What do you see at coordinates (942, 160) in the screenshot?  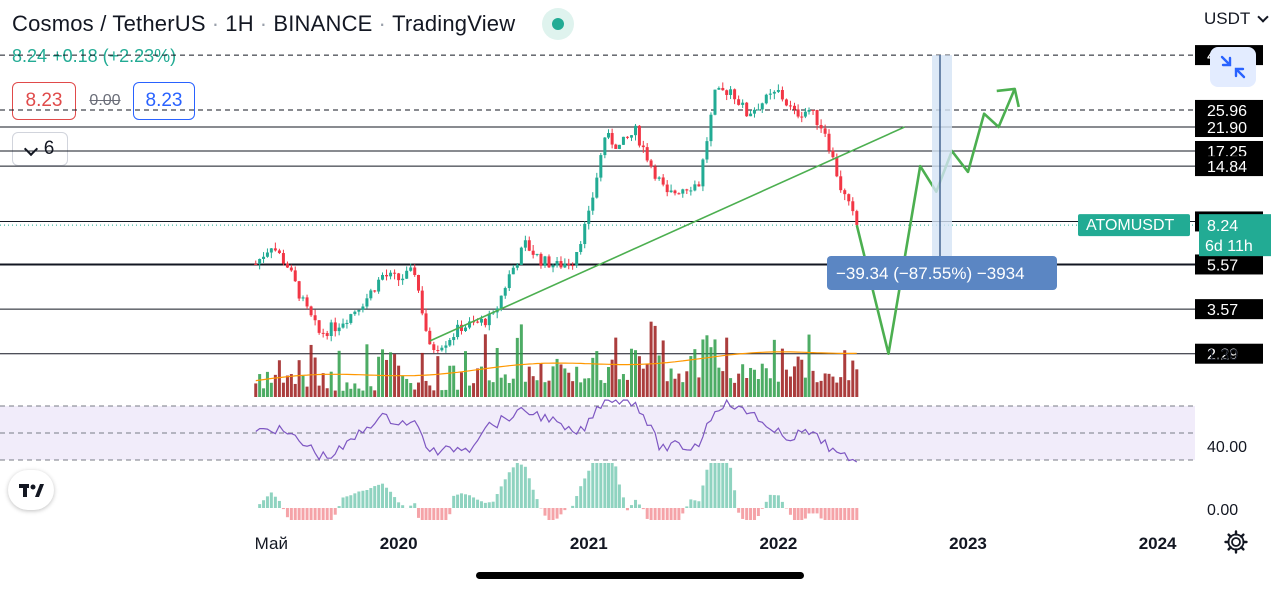 I see `measure-range` at bounding box center [942, 160].